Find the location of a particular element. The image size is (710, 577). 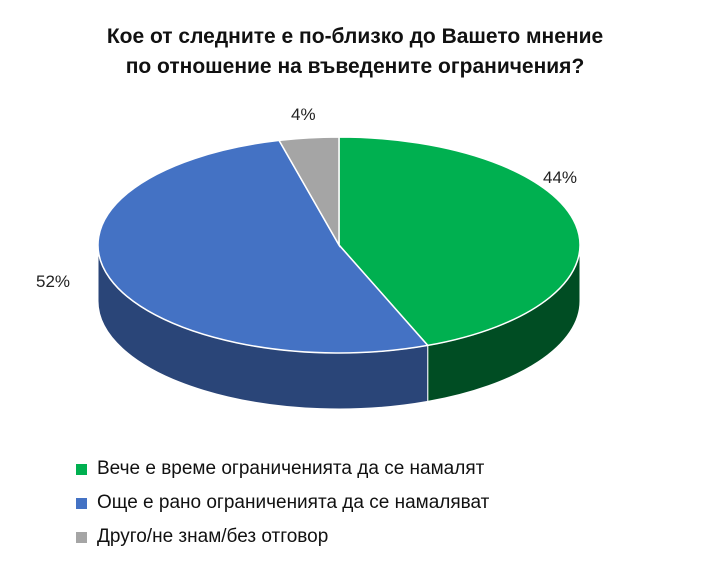

legend-label: Още е рано ограниченията да се намаляват is located at coordinates (293, 502).